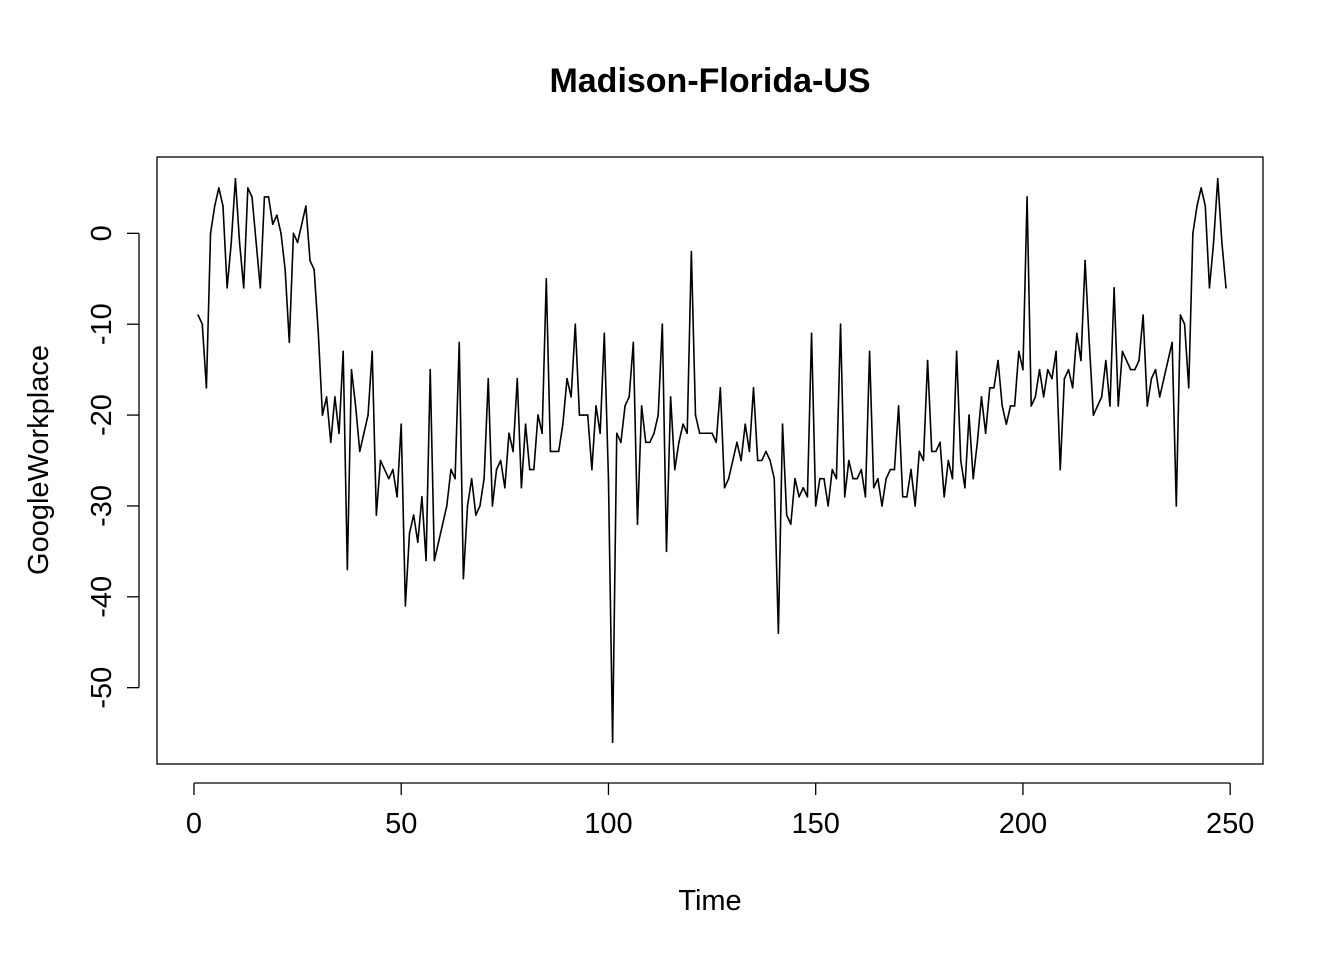 This screenshot has width=1344, height=960. Describe the element at coordinates (102, 233) in the screenshot. I see `y-tick-label: 0` at that location.